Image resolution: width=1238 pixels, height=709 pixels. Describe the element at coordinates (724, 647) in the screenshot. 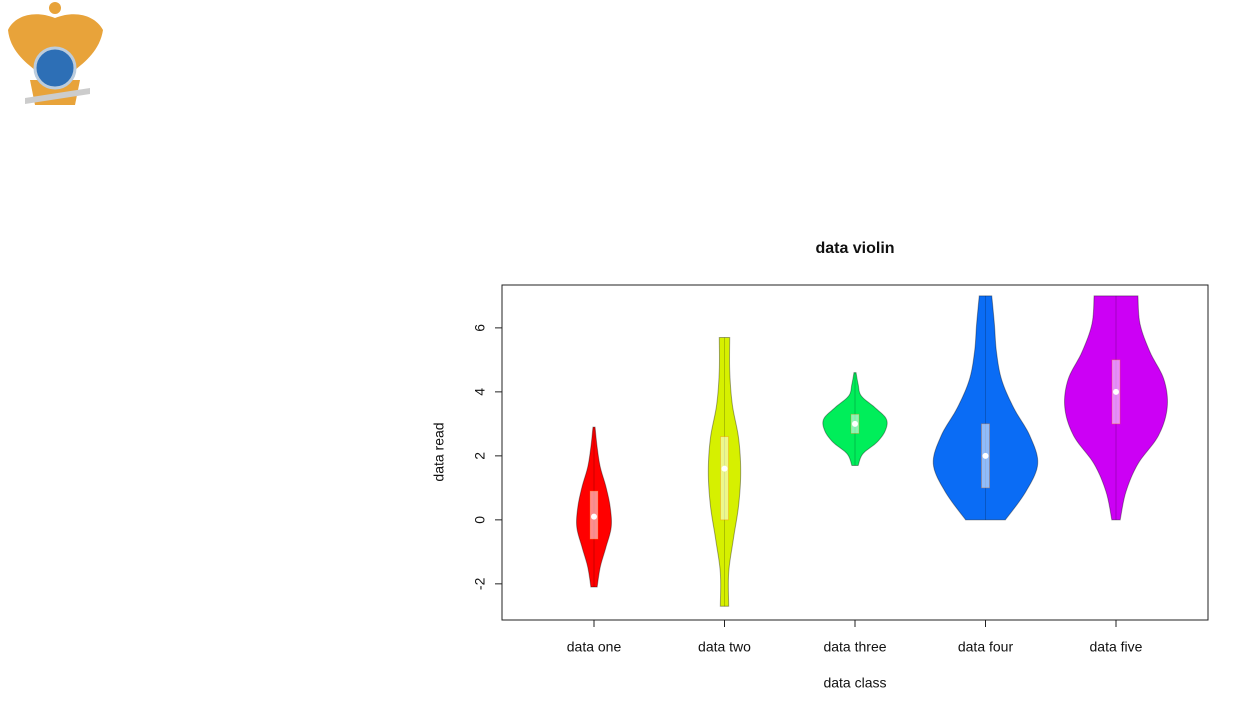

I see `x-tick-label: data two` at that location.